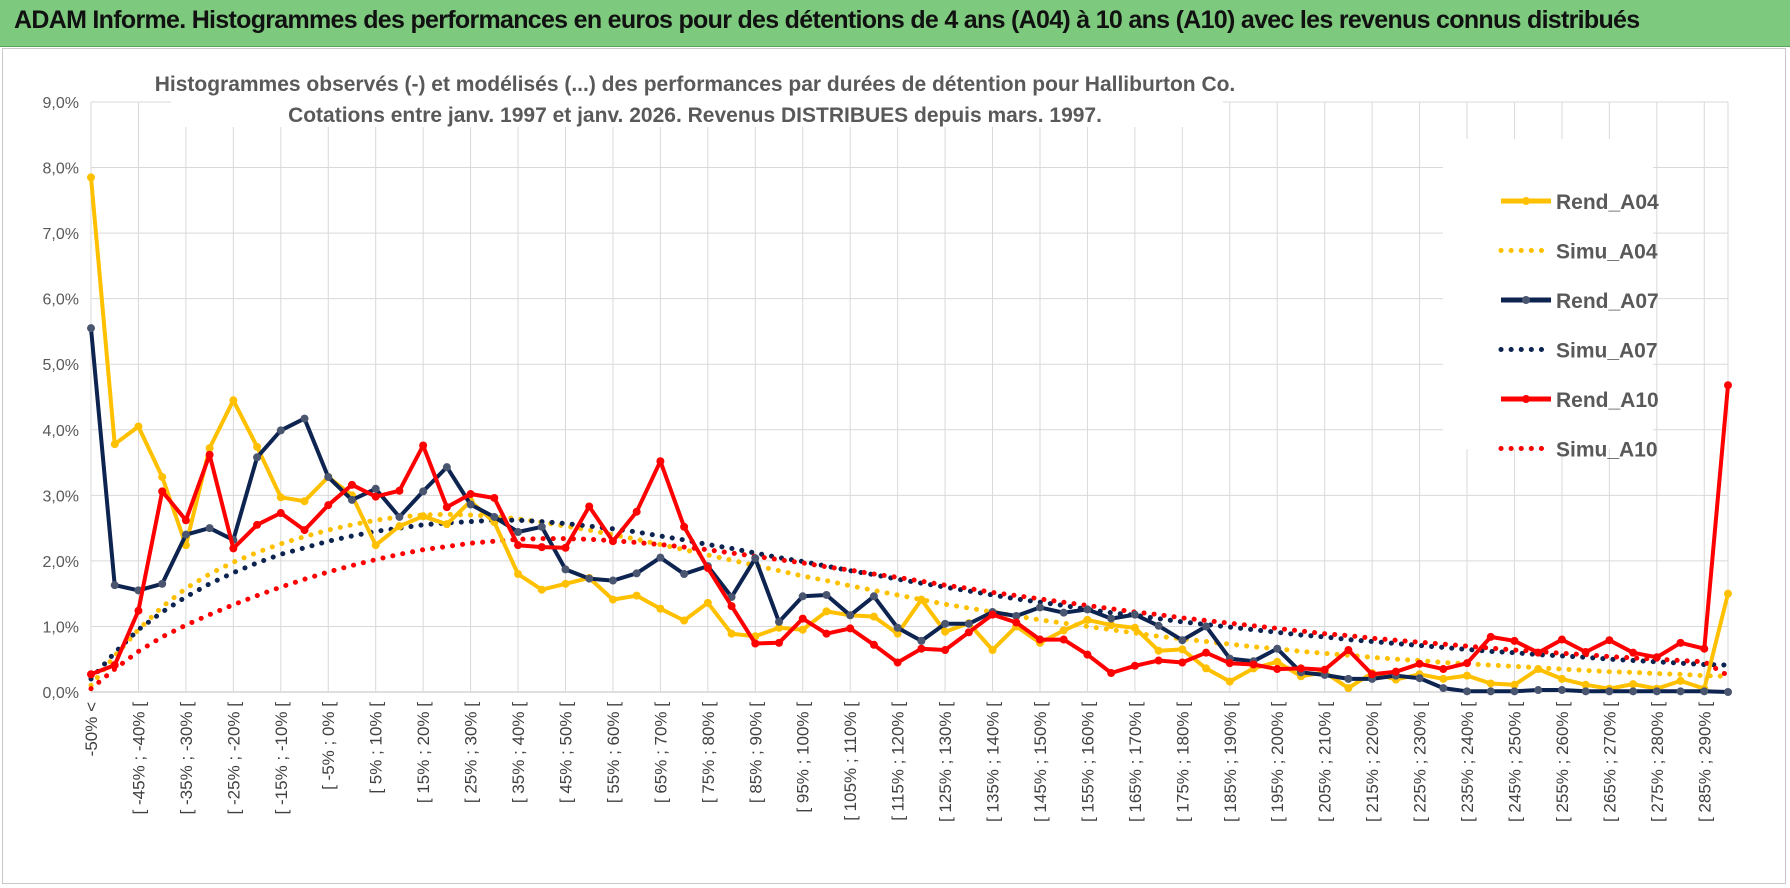  What do you see at coordinates (61, 300) in the screenshot?
I see `y-tick-label: 6,0%` at bounding box center [61, 300].